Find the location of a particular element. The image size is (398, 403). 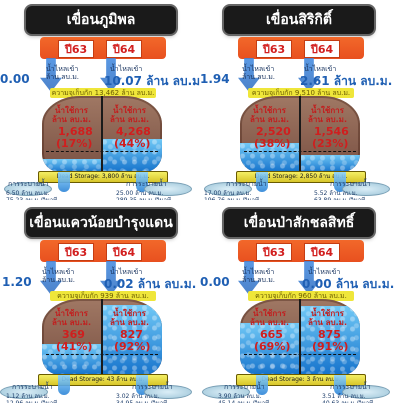

usage-value-left: 665 is located at coordinates (271, 334).